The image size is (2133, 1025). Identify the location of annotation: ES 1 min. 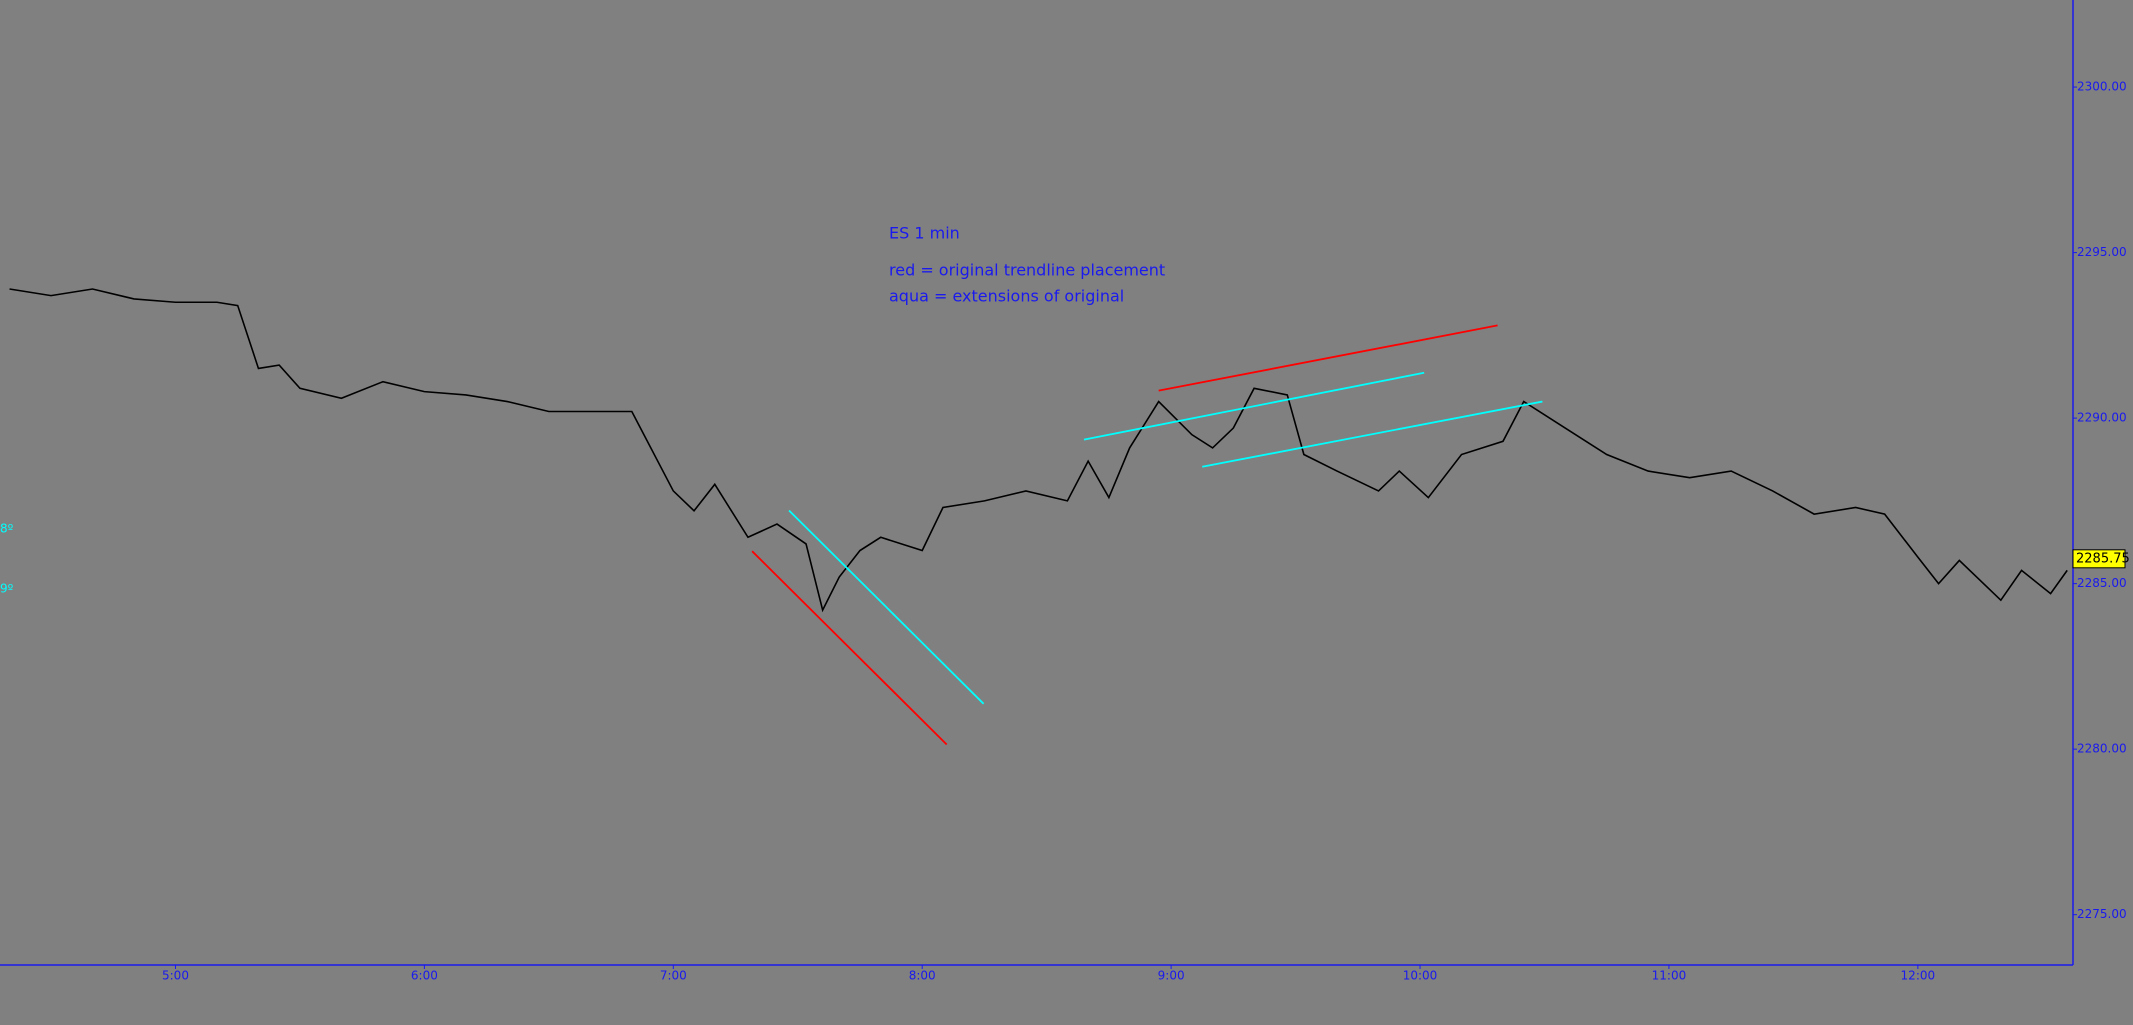
(924, 233).